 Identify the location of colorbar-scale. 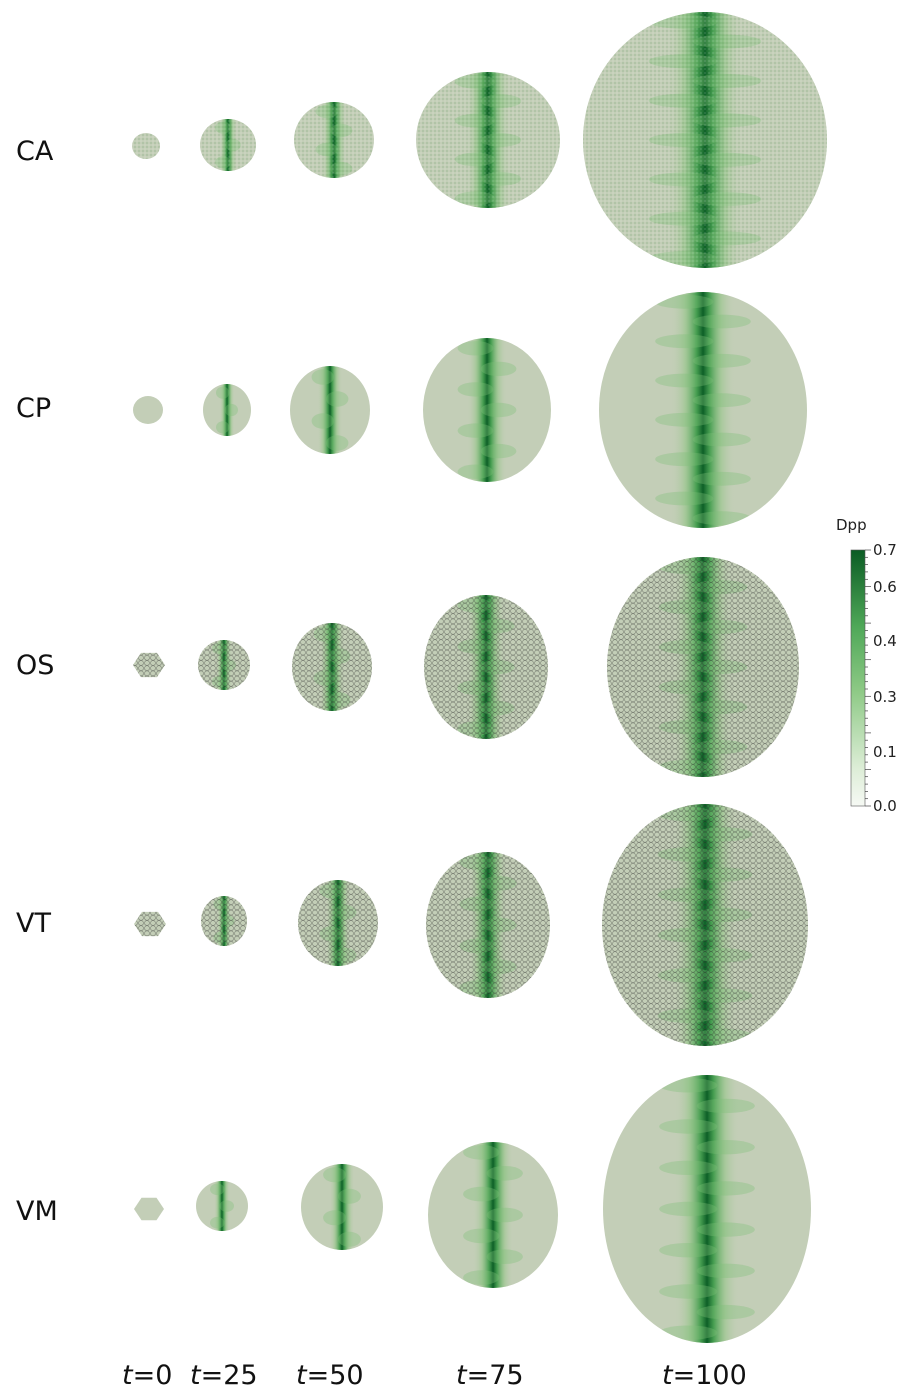
(858, 678).